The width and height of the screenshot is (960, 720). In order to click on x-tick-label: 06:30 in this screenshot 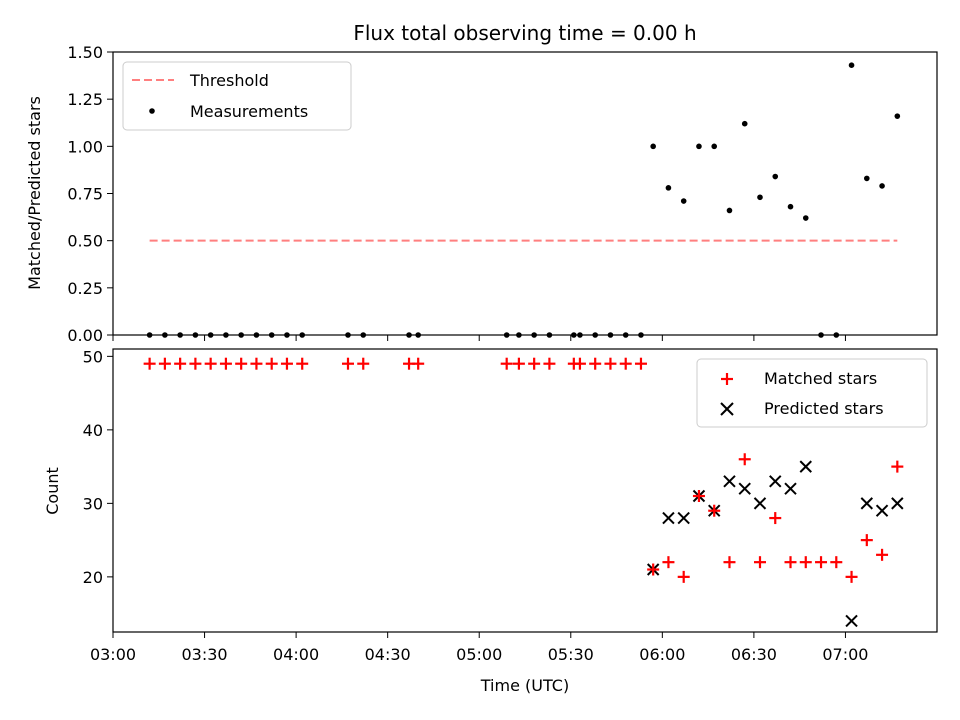, I will do `click(754, 654)`.